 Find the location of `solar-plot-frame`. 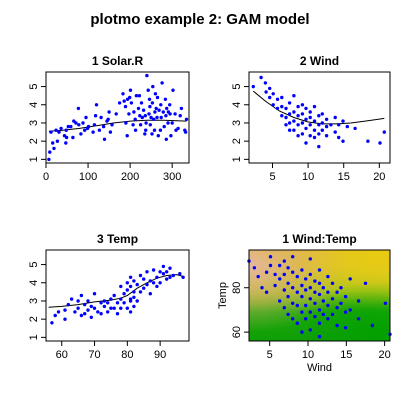

solar-plot-frame is located at coordinates (117, 117).